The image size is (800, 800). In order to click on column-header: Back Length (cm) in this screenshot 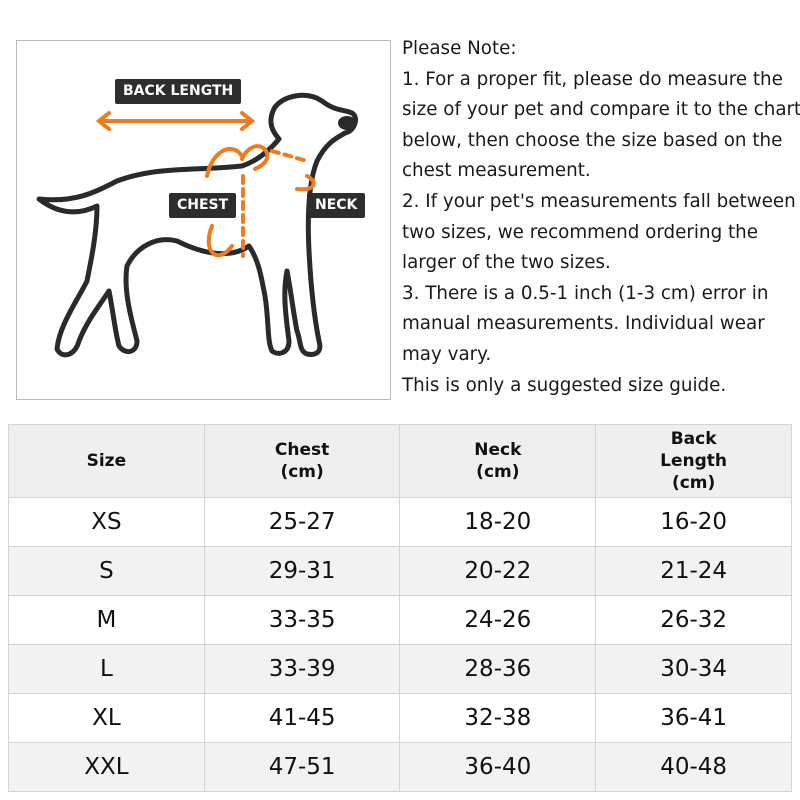, I will do `click(693, 461)`.